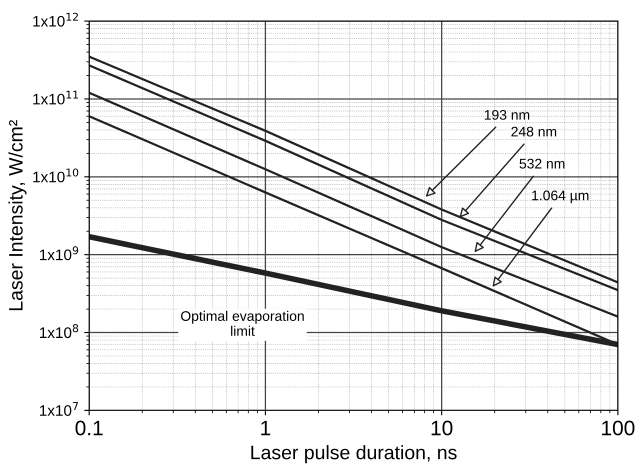  Describe the element at coordinates (55, 175) in the screenshot. I see `y-tick-label: 1x10$^{10}$` at that location.